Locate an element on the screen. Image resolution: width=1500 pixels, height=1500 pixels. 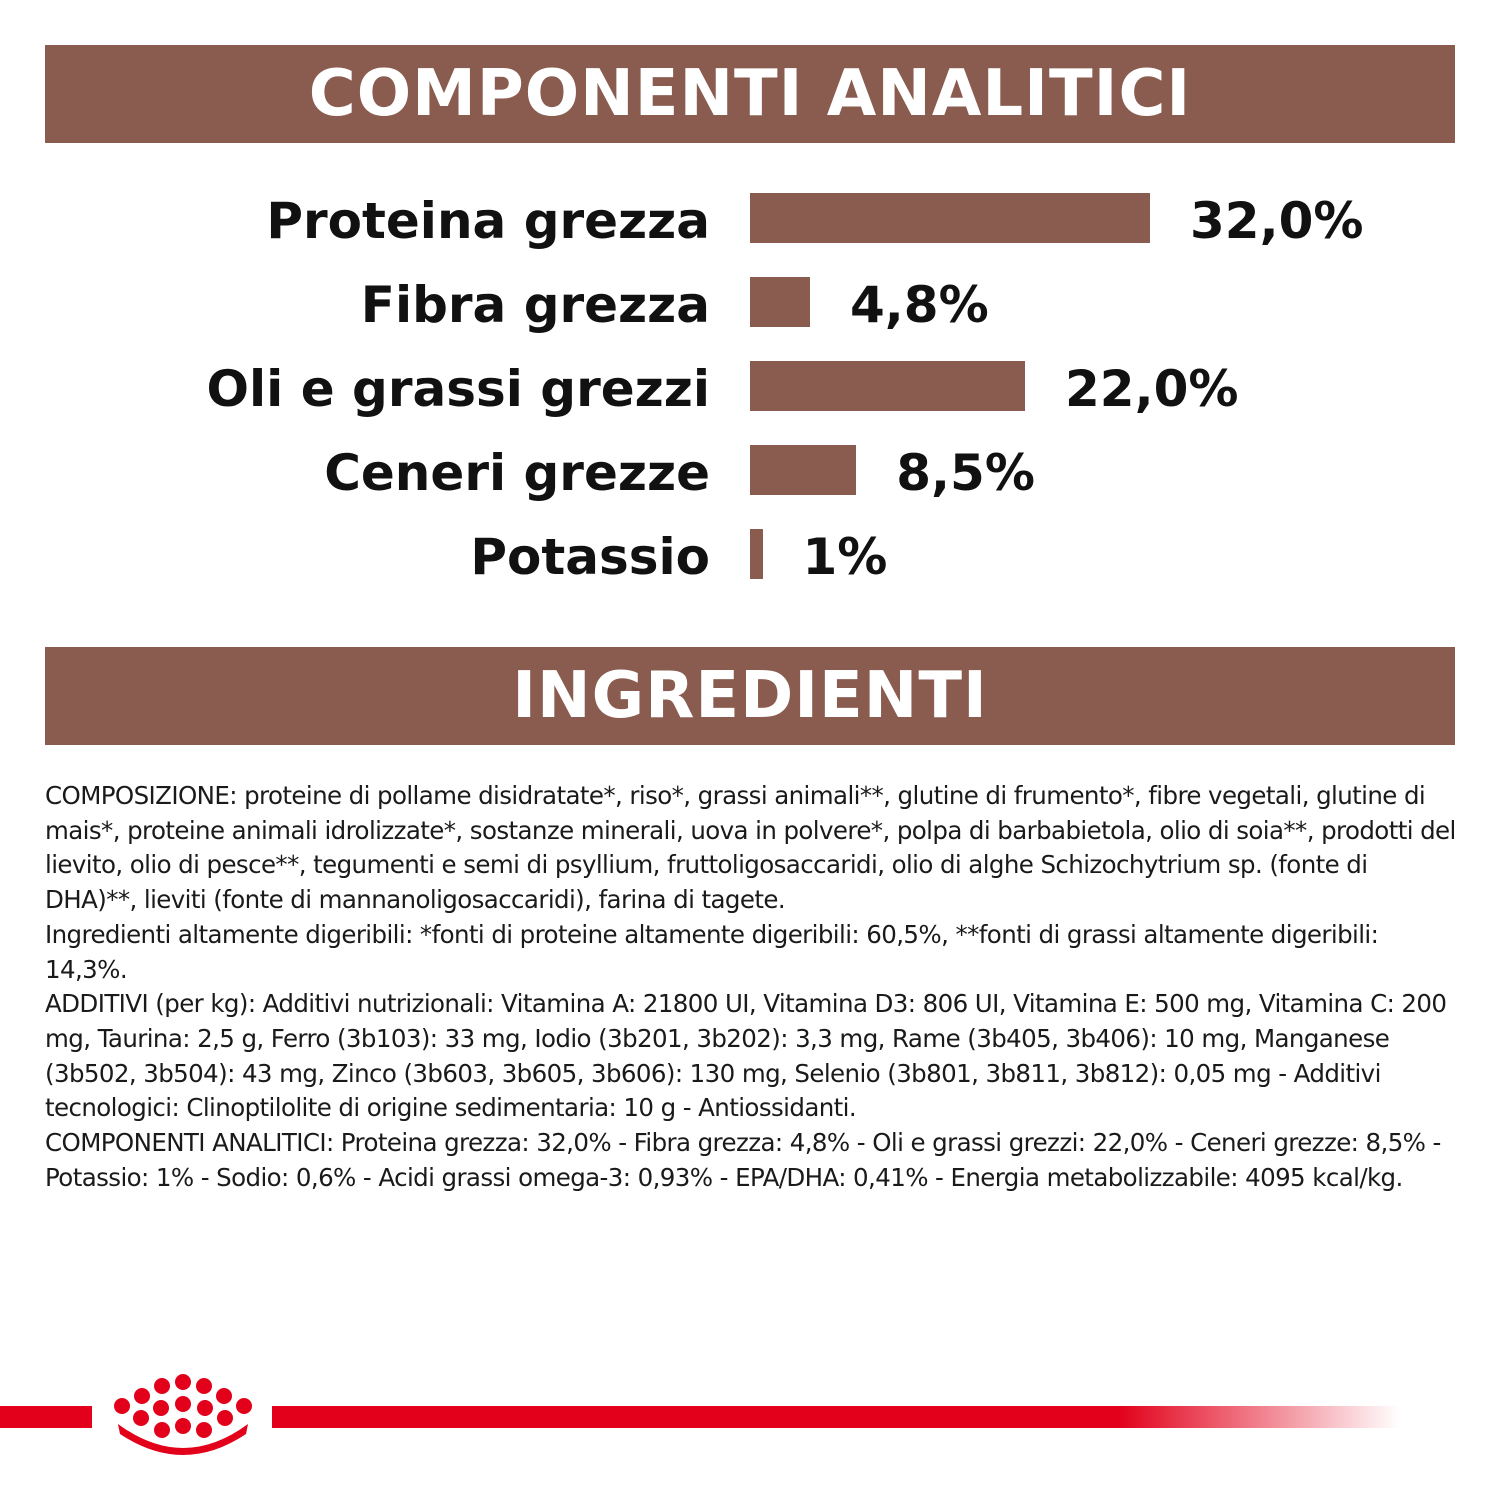
ingredients-title: INGREDIENTI is located at coordinates (750, 696).